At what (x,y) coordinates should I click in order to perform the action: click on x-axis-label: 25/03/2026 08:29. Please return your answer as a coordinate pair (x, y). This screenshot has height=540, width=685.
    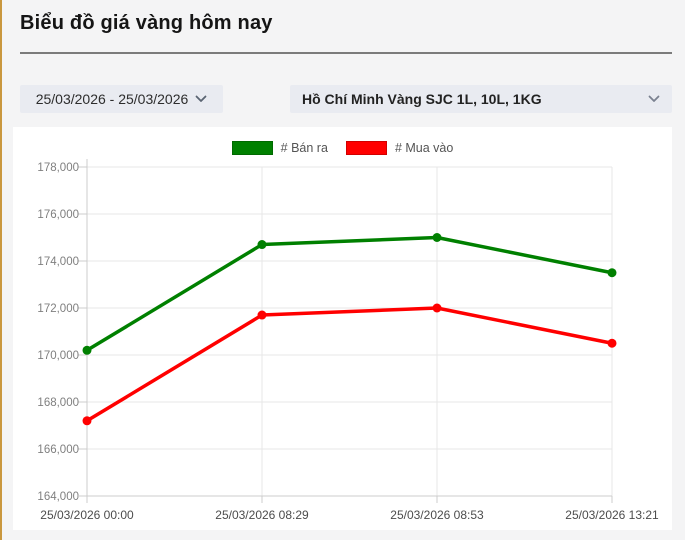
    Looking at the image, I should click on (262, 515).